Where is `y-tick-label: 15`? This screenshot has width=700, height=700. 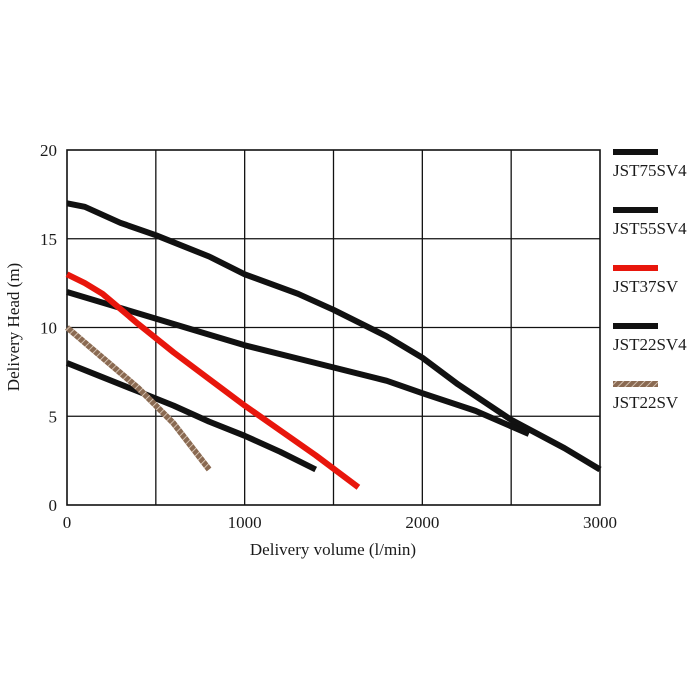
y-tick-label: 15 is located at coordinates (48, 239).